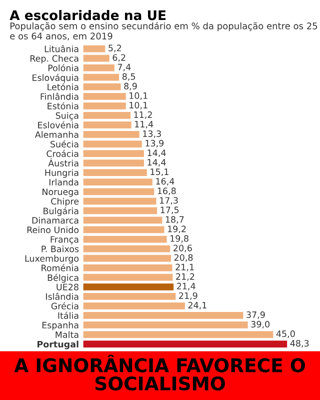  Describe the element at coordinates (185, 277) in the screenshot. I see `data-label: 21,2` at that location.